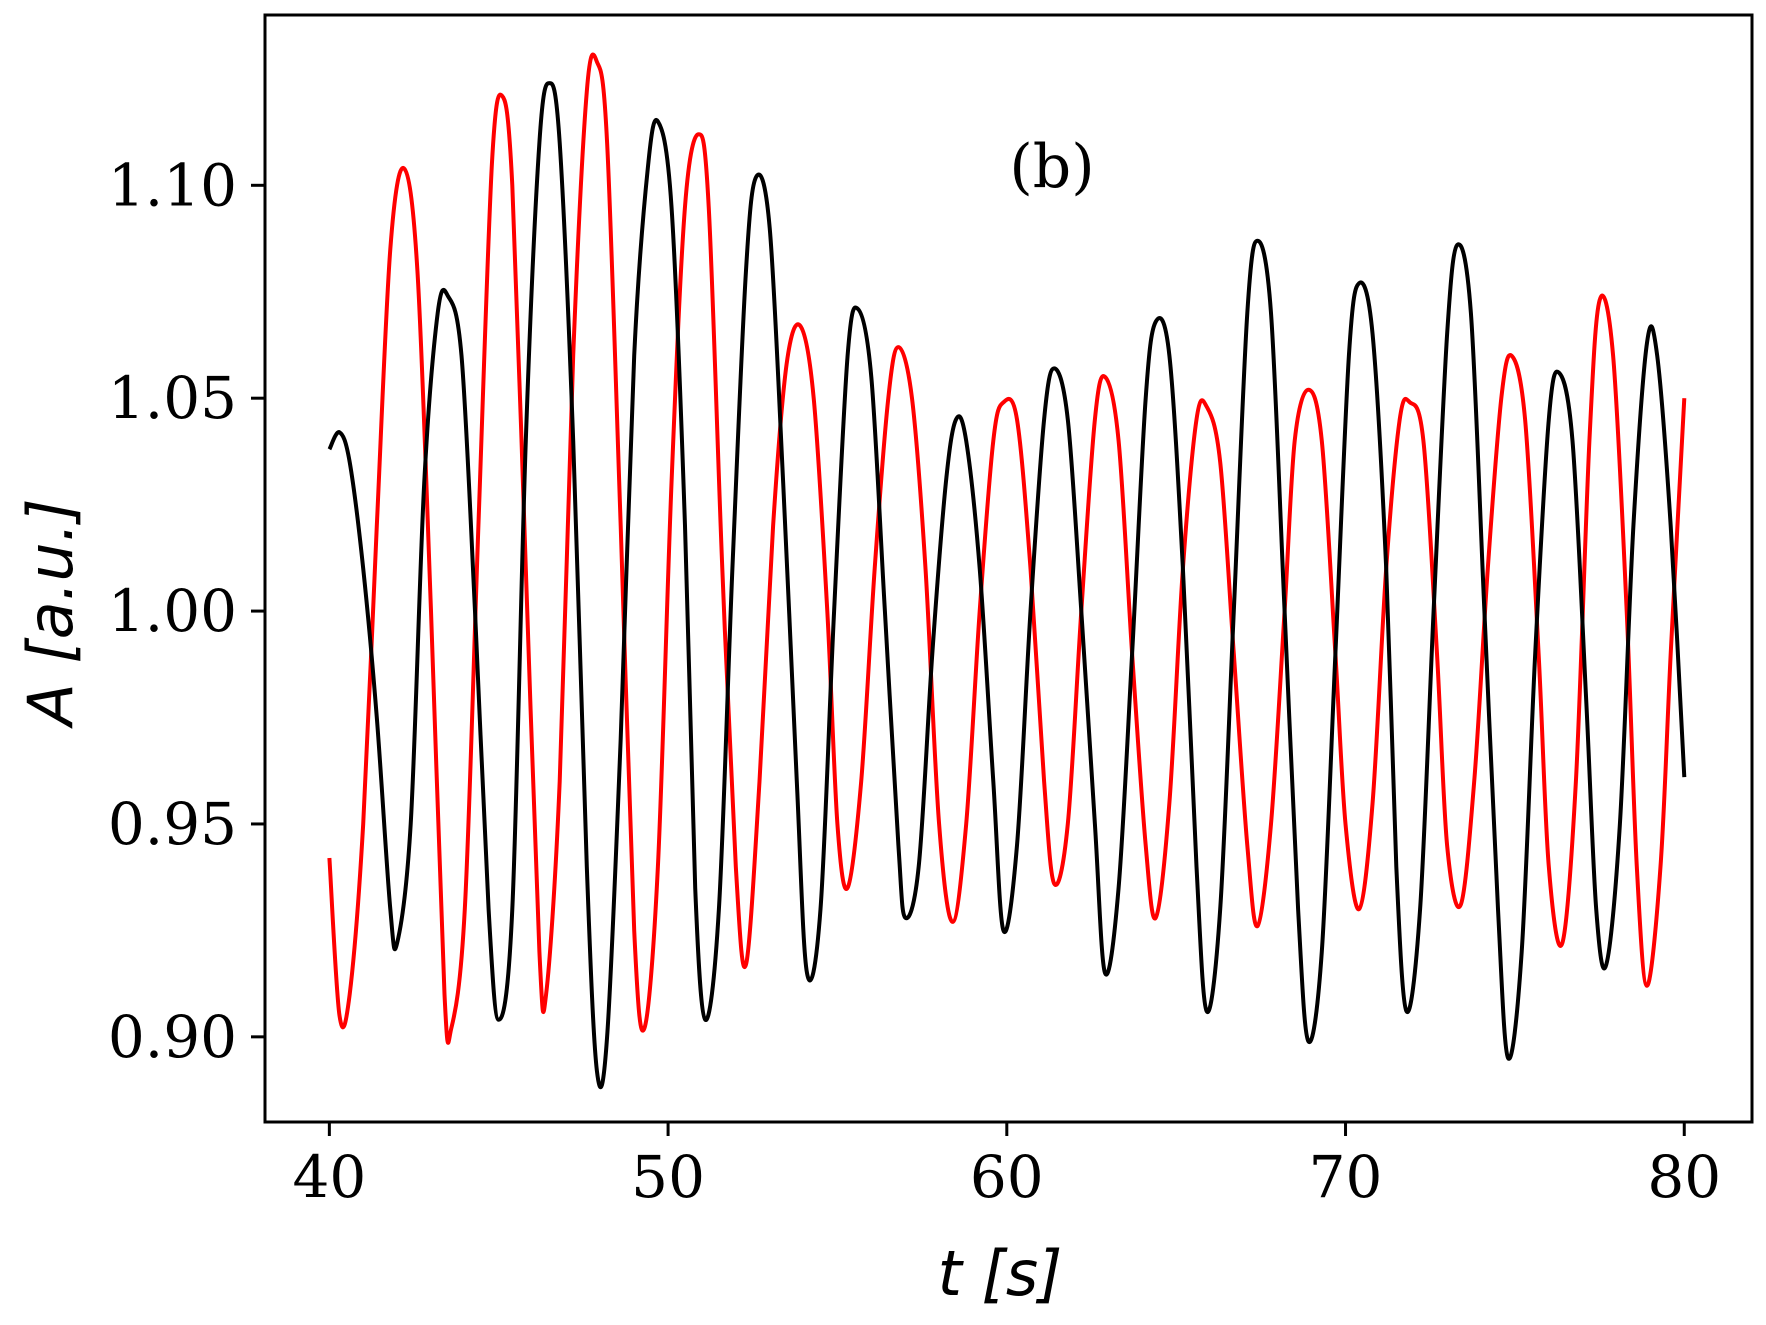 The width and height of the screenshot is (1766, 1325). I want to click on y-tick-label: 0.90, so click(172, 1037).